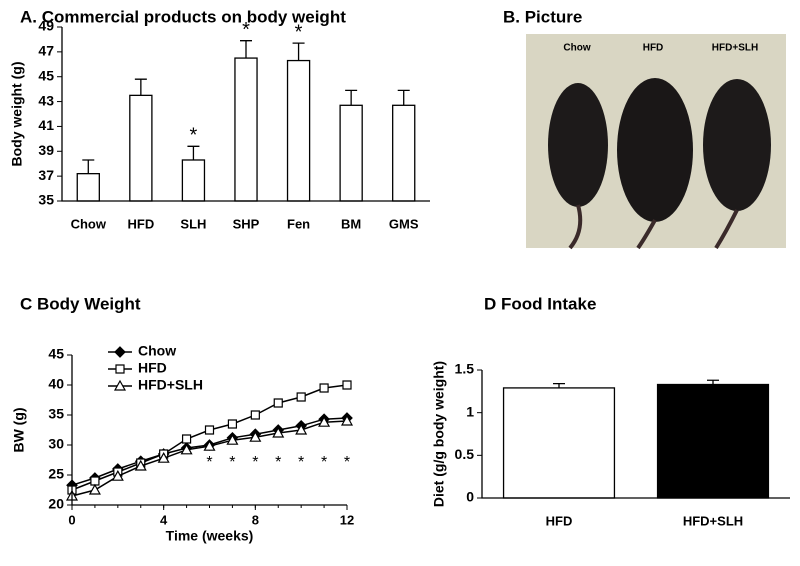 Image resolution: width=800 pixels, height=566 pixels. What do you see at coordinates (19, 429) in the screenshot?
I see `y-axis-label: BW (g)` at bounding box center [19, 429].